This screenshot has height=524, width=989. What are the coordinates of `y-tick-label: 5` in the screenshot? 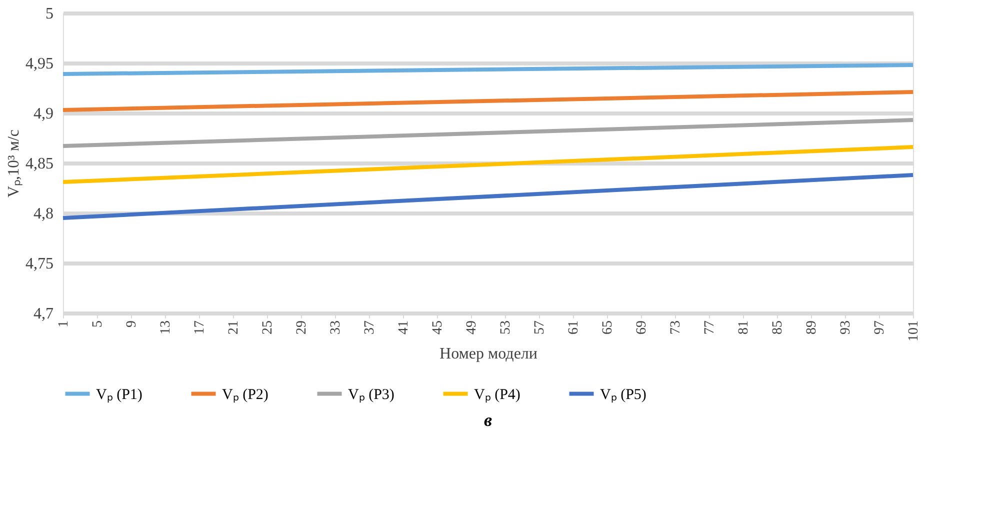 It's located at (50, 14).